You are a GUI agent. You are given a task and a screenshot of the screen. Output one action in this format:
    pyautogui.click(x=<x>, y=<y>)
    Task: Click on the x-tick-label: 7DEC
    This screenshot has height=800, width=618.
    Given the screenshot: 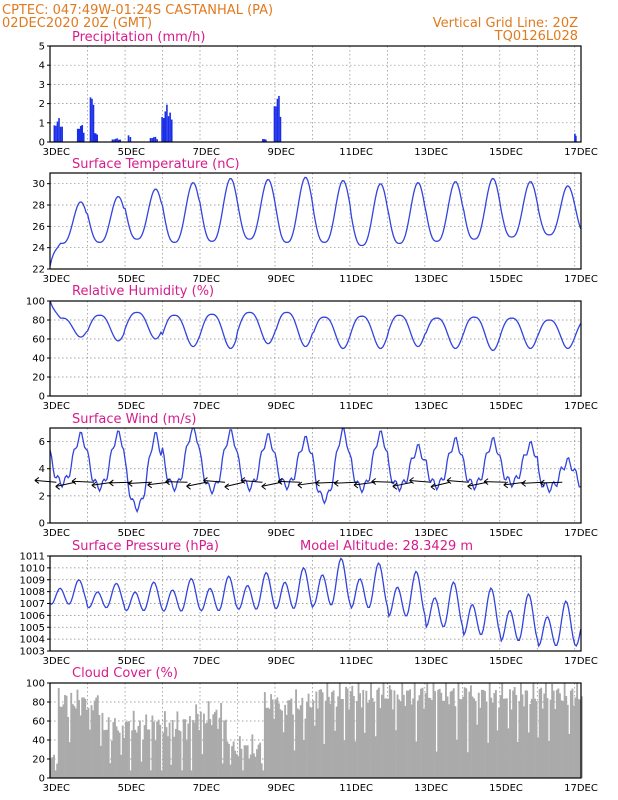 What is the action you would take?
    pyautogui.click(x=206, y=788)
    